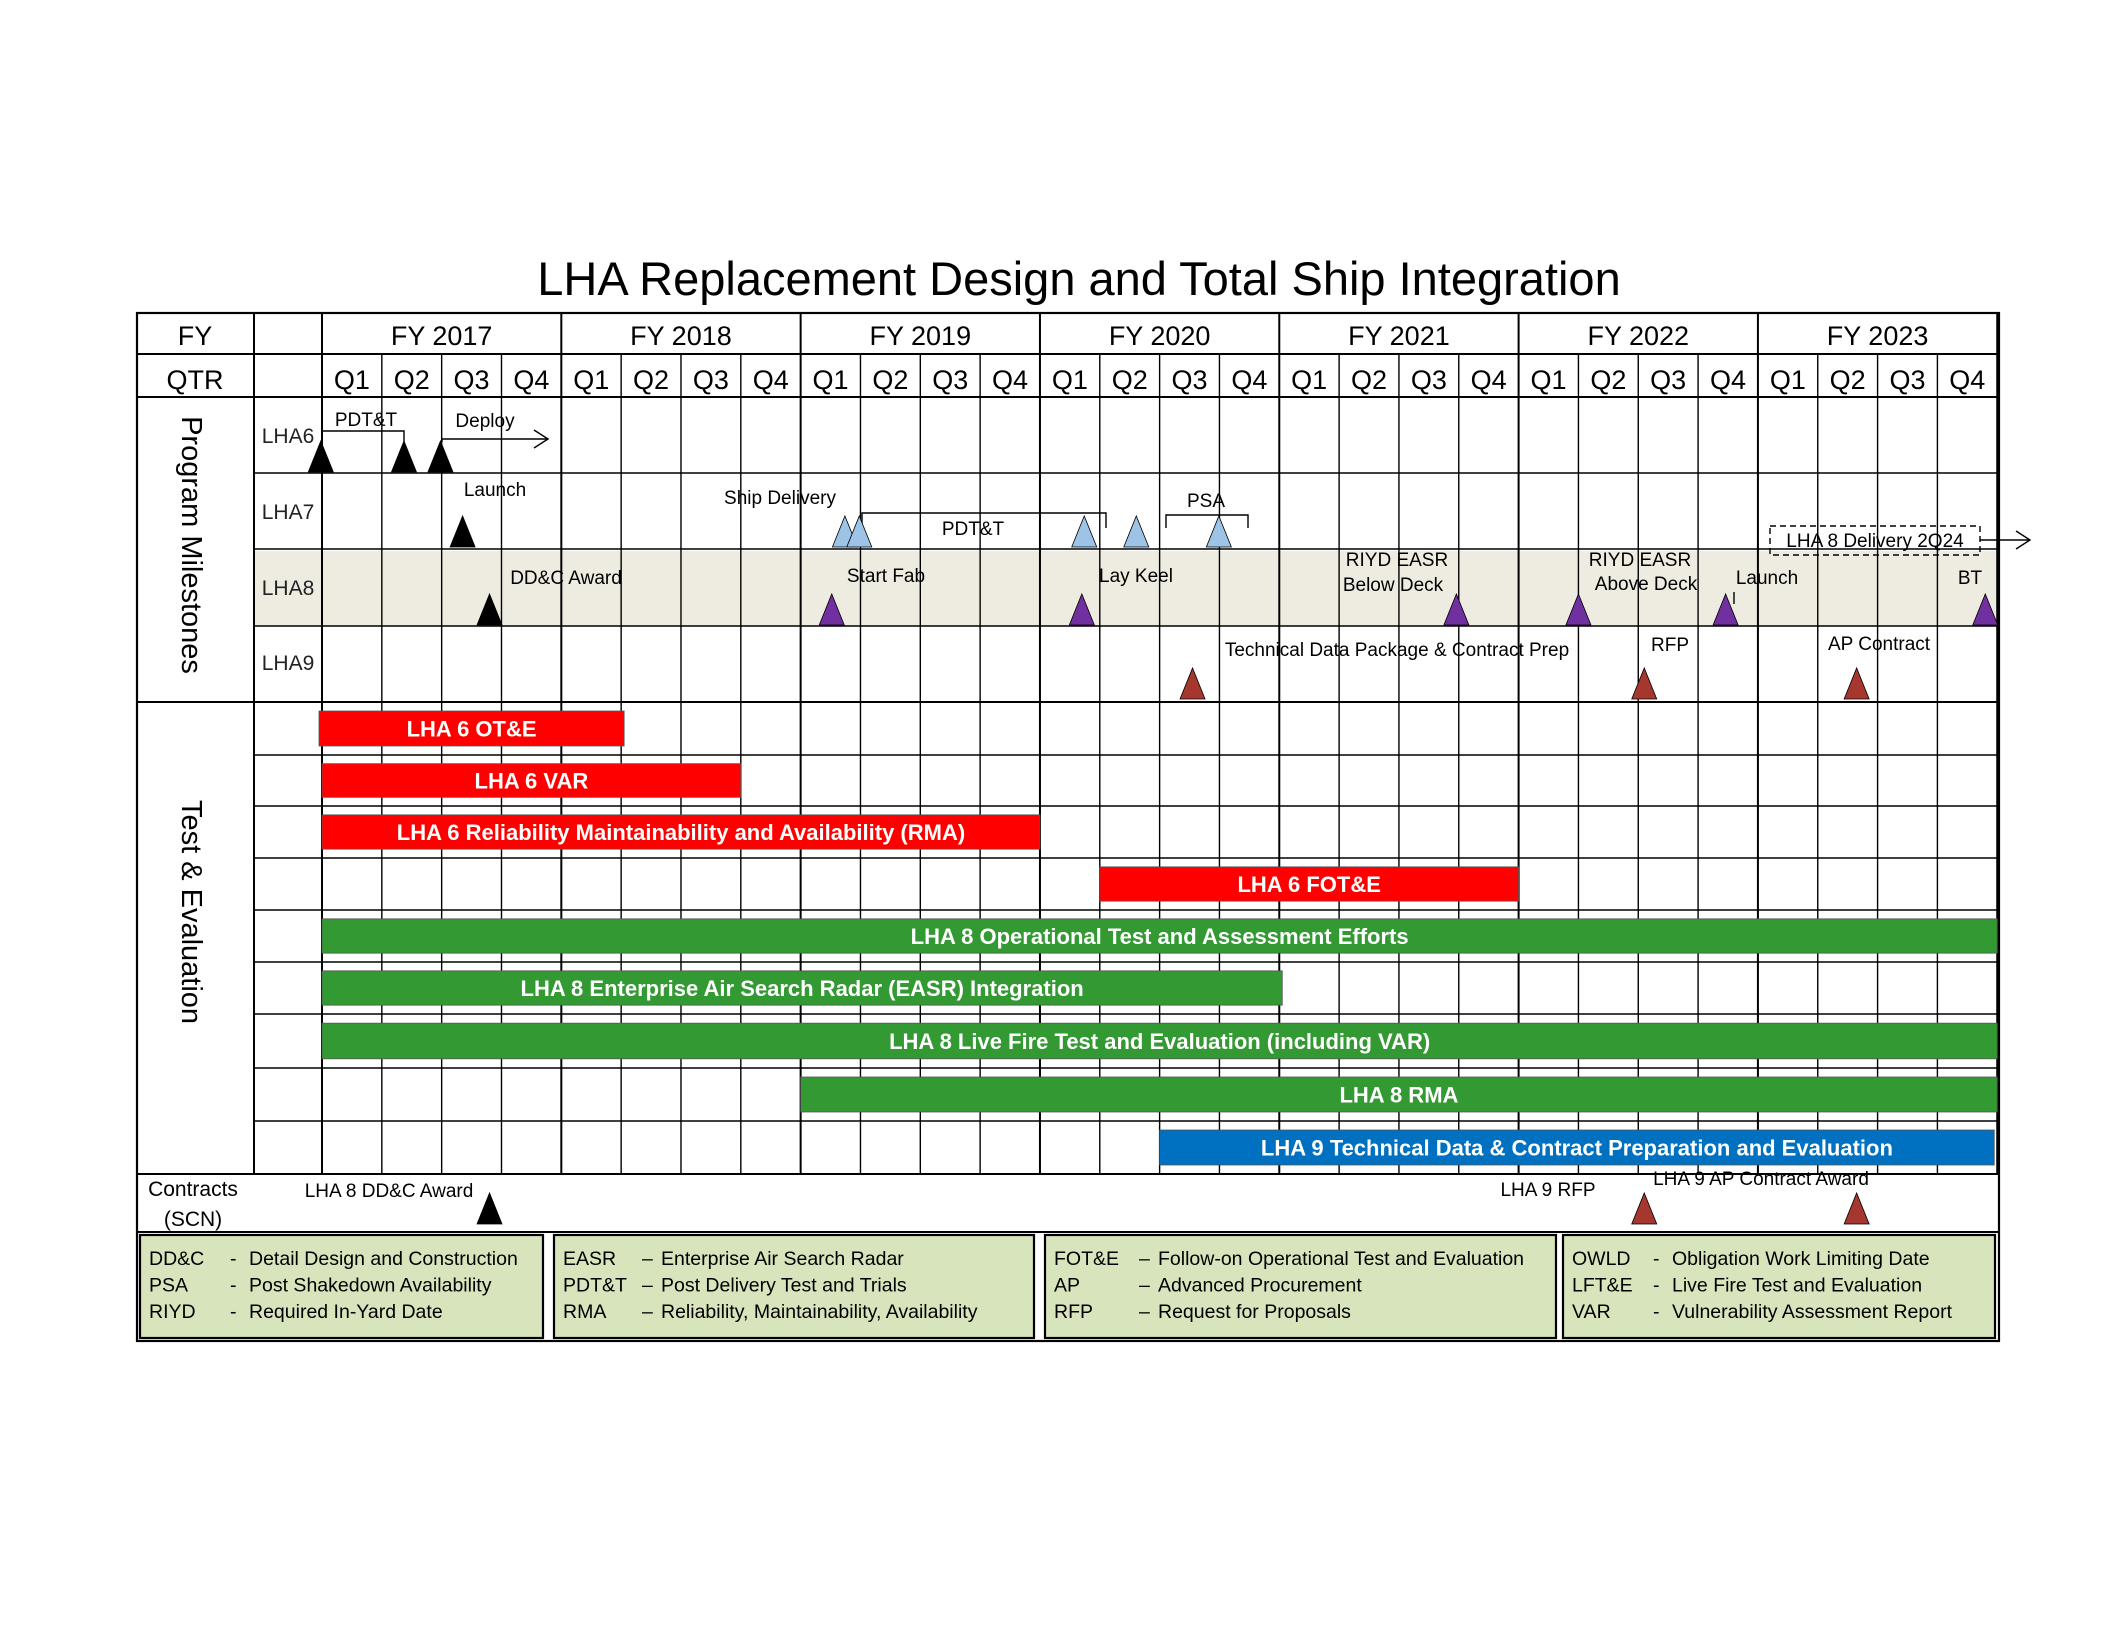 This screenshot has height=1632, width=2120. I want to click on lha7-pdtt-bracket, so click(984, 520).